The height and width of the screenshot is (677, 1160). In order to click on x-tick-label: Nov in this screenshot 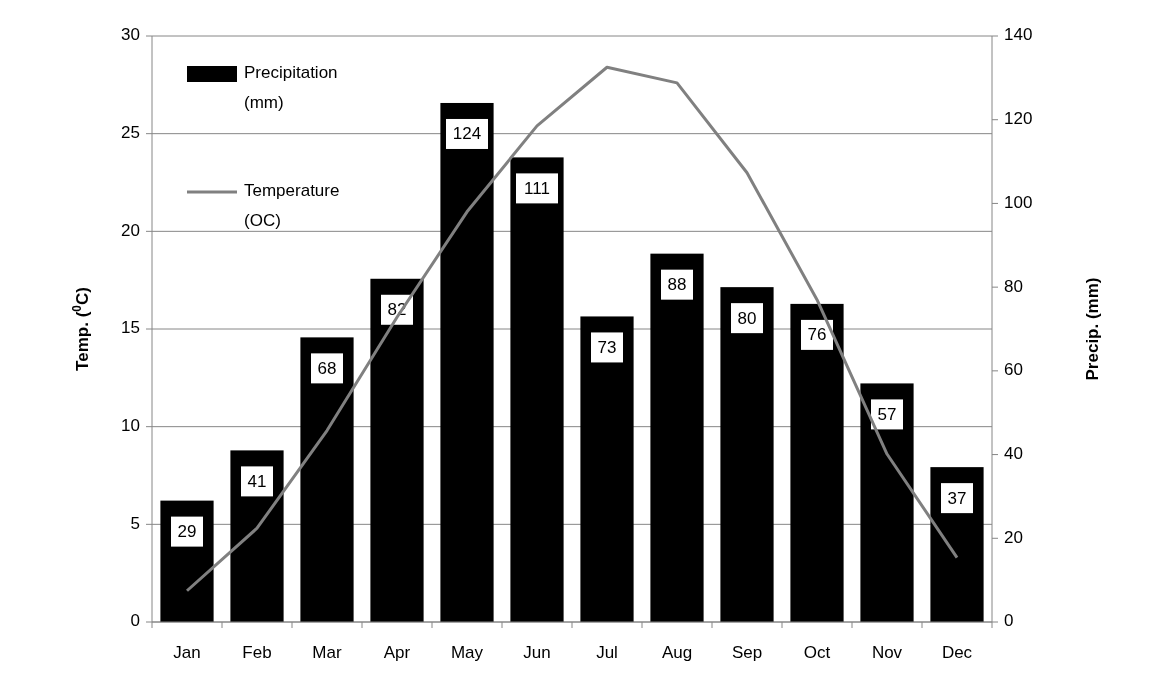, I will do `click(887, 652)`.